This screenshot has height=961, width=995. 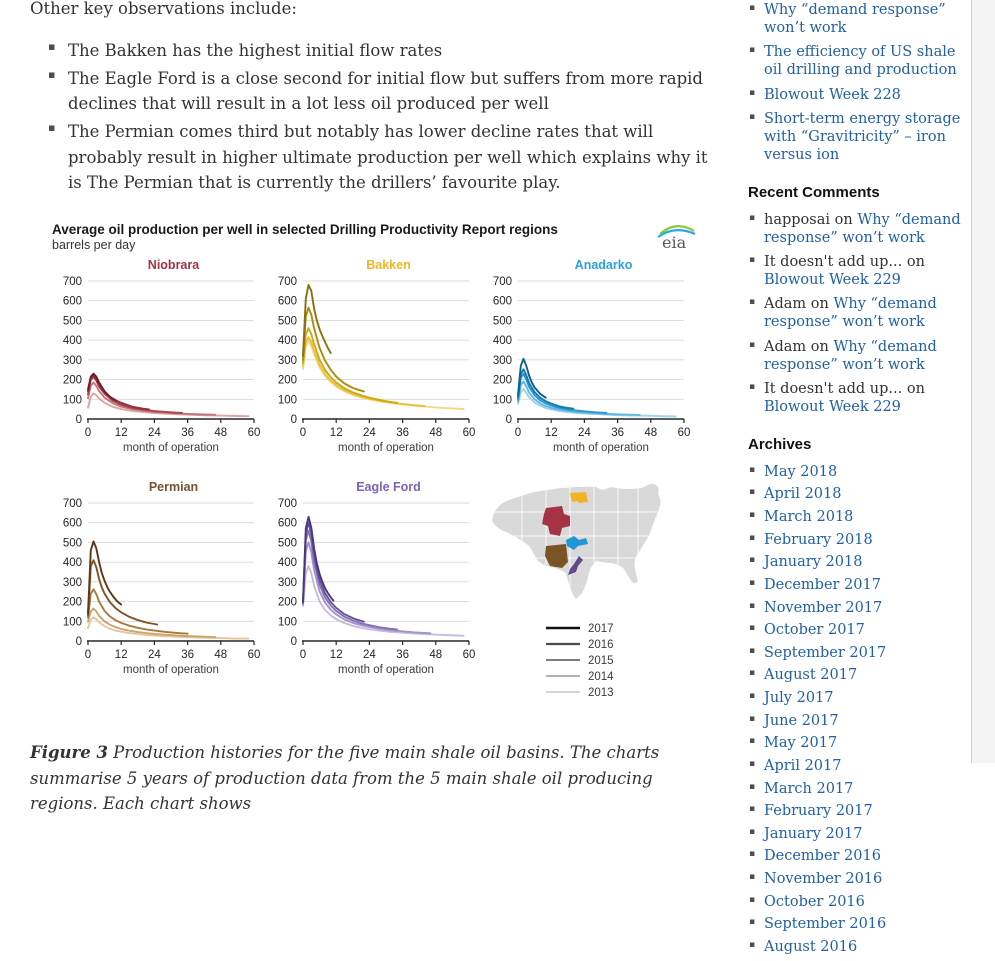 I want to click on legend-year-label: 2013, so click(x=601, y=693).